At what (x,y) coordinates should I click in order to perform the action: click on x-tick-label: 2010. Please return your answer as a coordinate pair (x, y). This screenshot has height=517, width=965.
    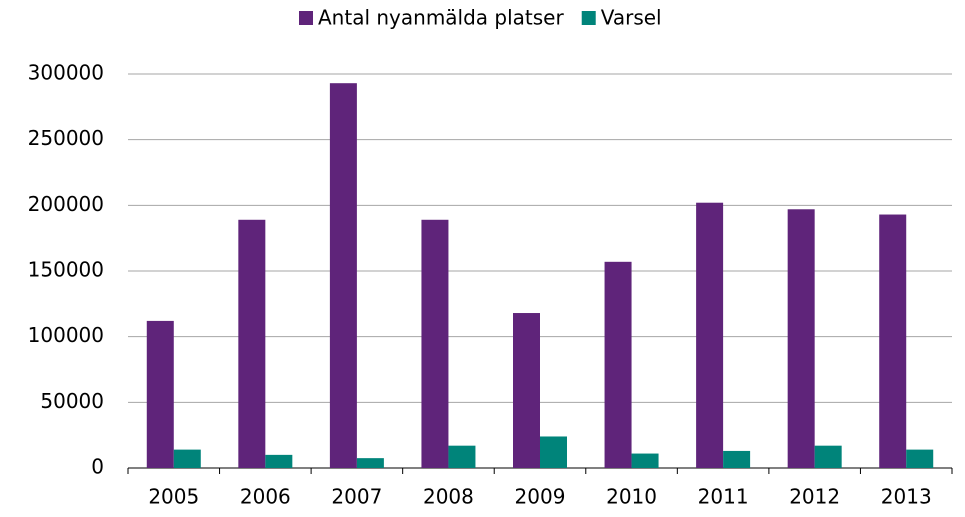
    Looking at the image, I should click on (631, 497).